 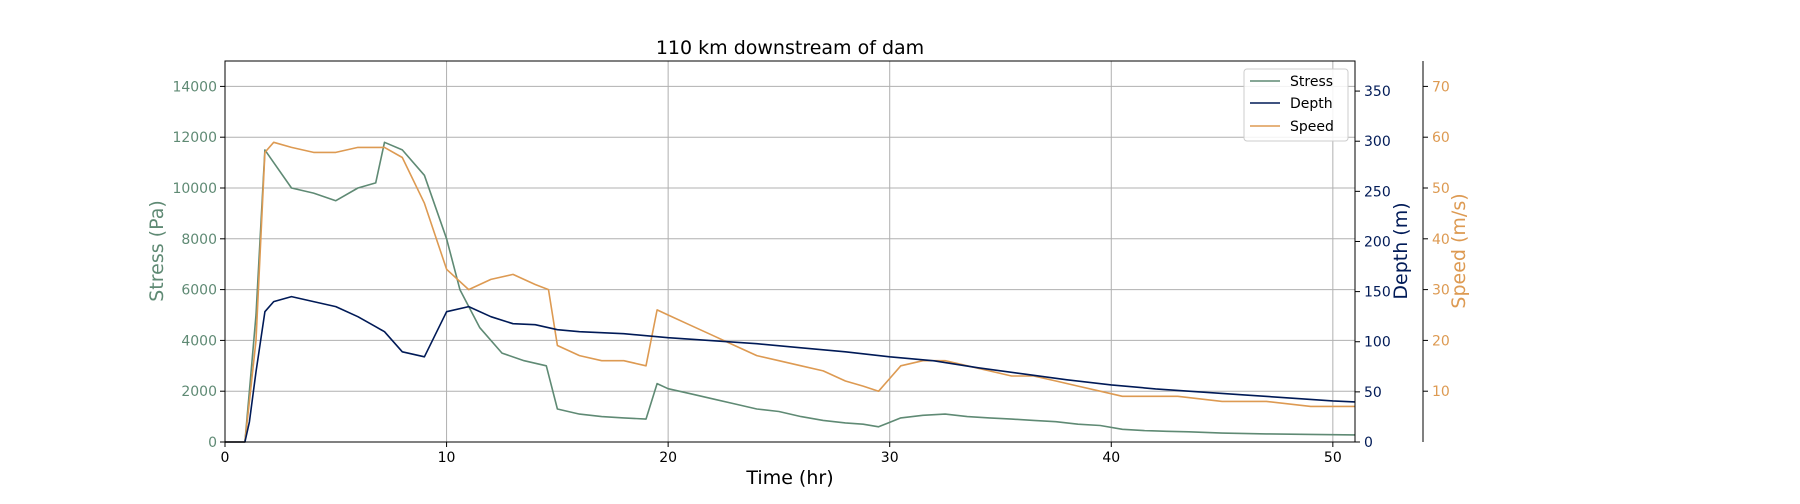 What do you see at coordinates (1441, 87) in the screenshot?
I see `speed-tick-label: 70` at bounding box center [1441, 87].